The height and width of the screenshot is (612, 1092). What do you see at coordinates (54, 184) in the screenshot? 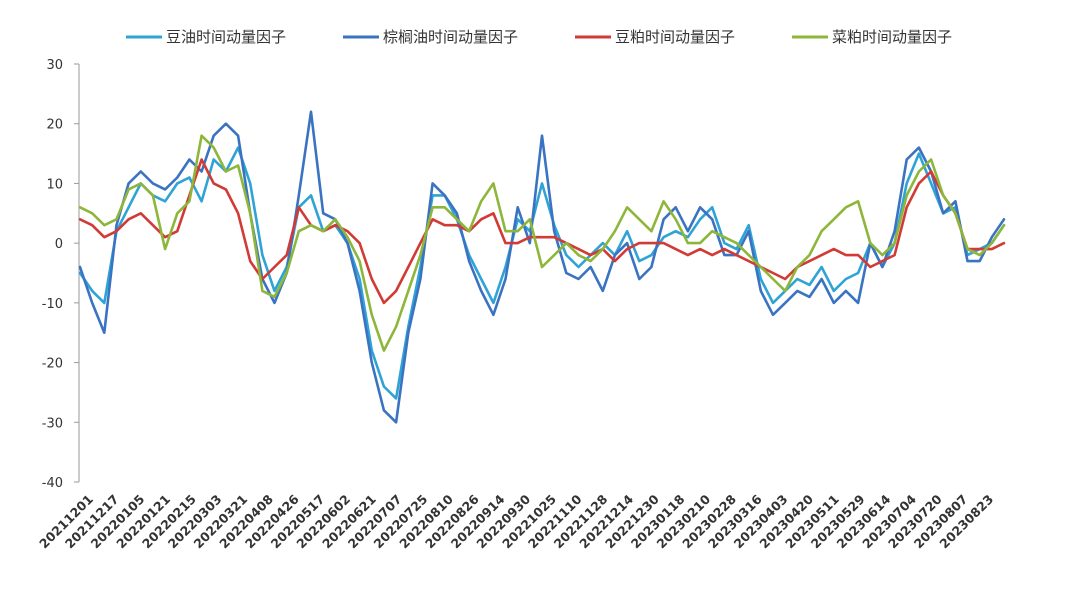
I see `y-tick-label: 10` at bounding box center [54, 184].